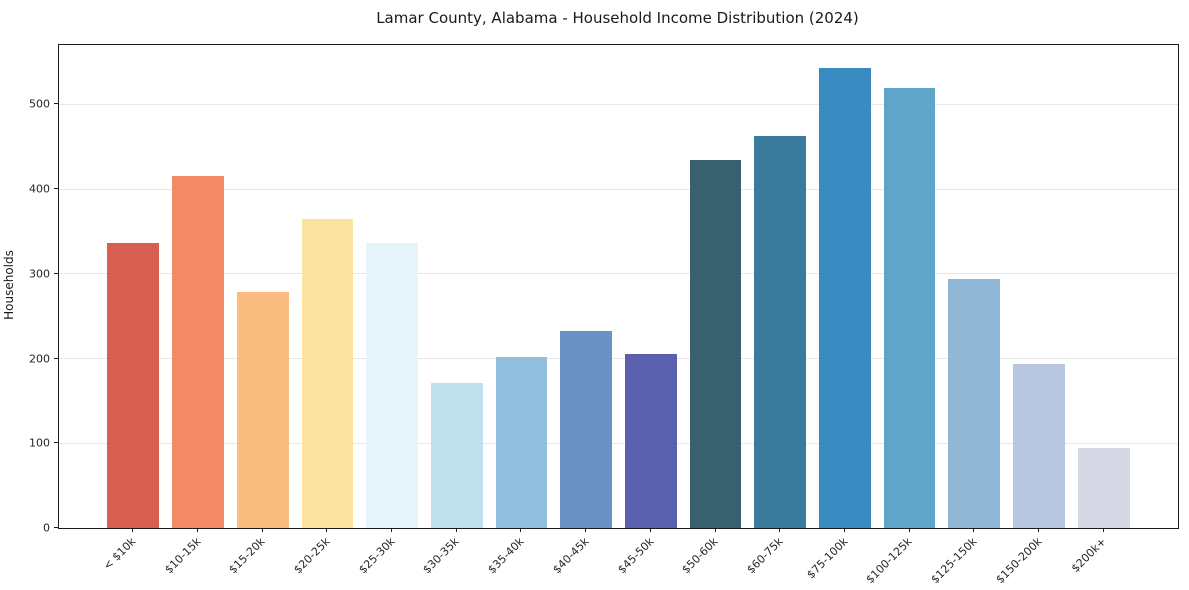 This screenshot has width=1189, height=590. I want to click on x-tick-label: $125-150k, so click(954, 561).